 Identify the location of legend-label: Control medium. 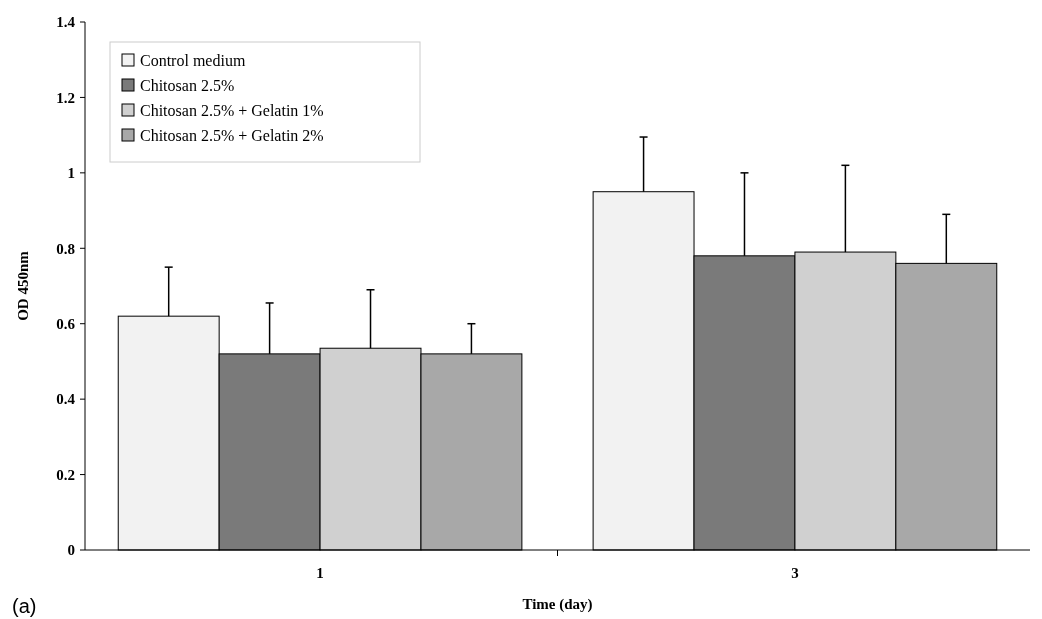
(193, 60).